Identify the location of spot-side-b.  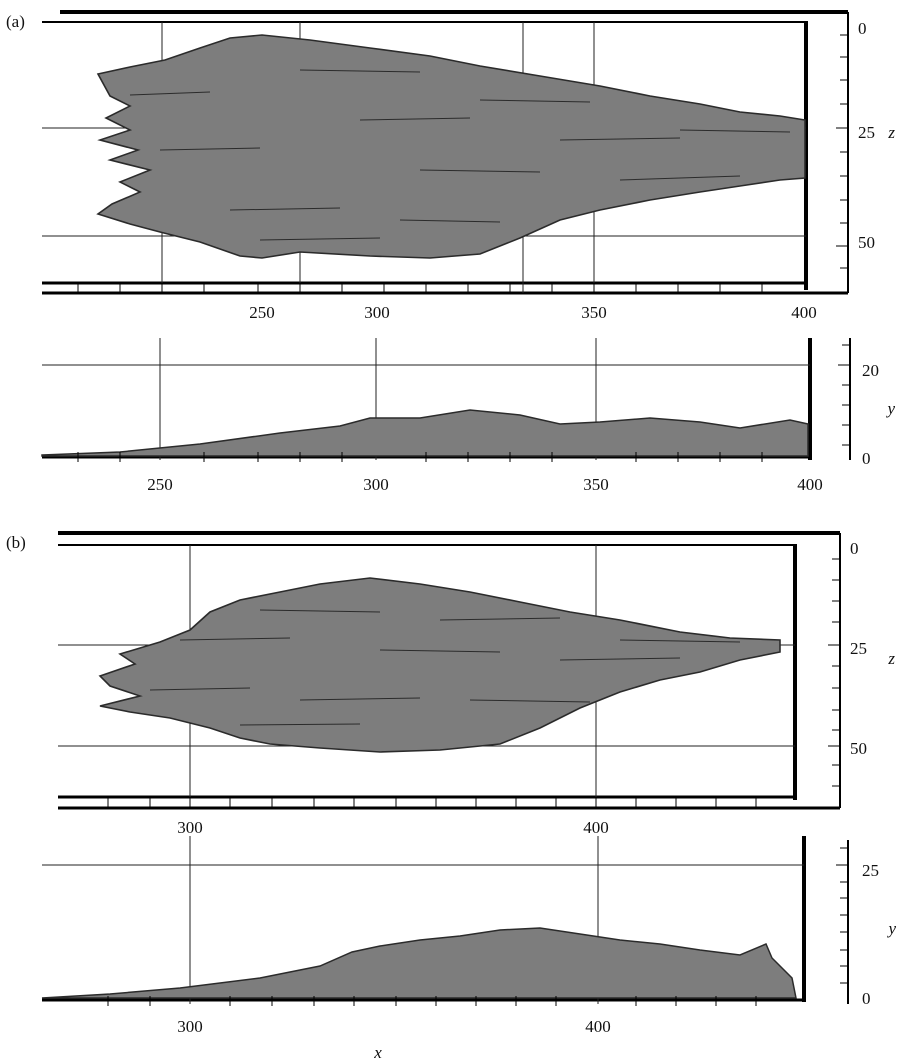
(419, 963).